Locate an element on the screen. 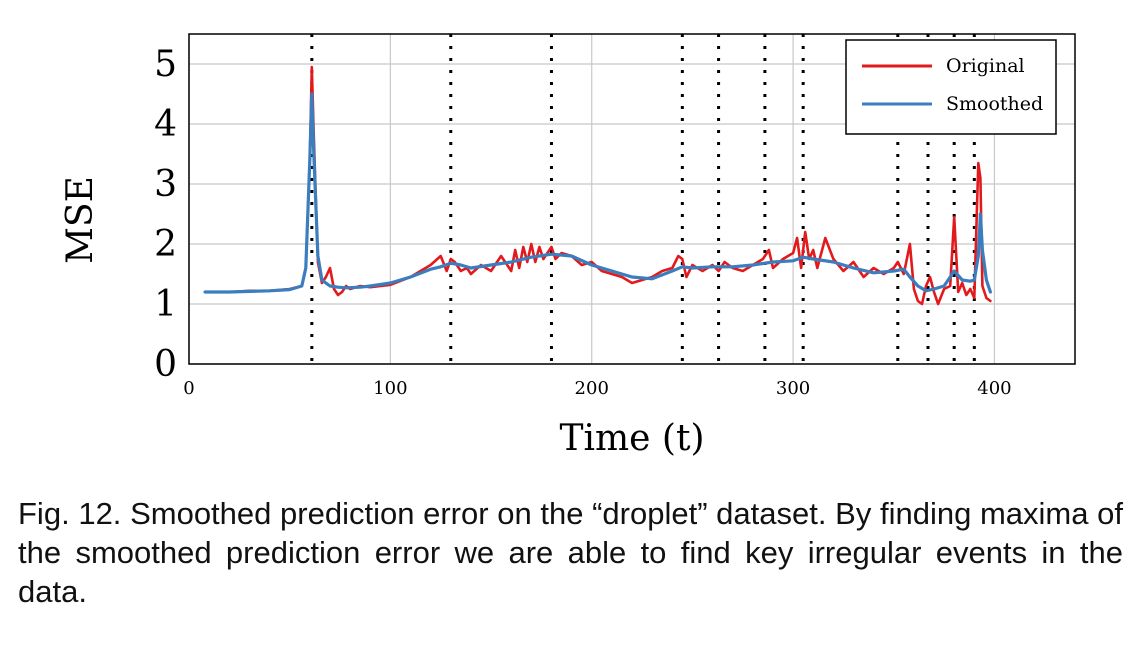 The width and height of the screenshot is (1141, 647). y-tick-label: 2 is located at coordinates (165, 244).